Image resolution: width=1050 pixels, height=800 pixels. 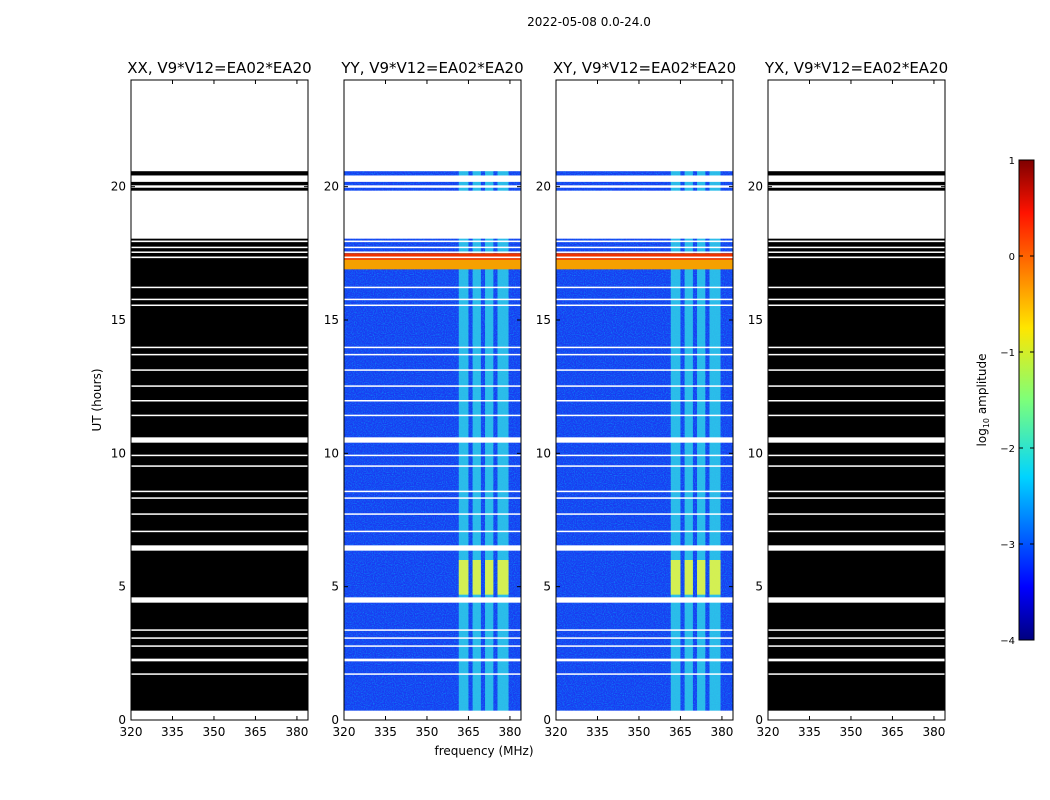 What do you see at coordinates (214, 732) in the screenshot?
I see `x-tick-label: 350` at bounding box center [214, 732].